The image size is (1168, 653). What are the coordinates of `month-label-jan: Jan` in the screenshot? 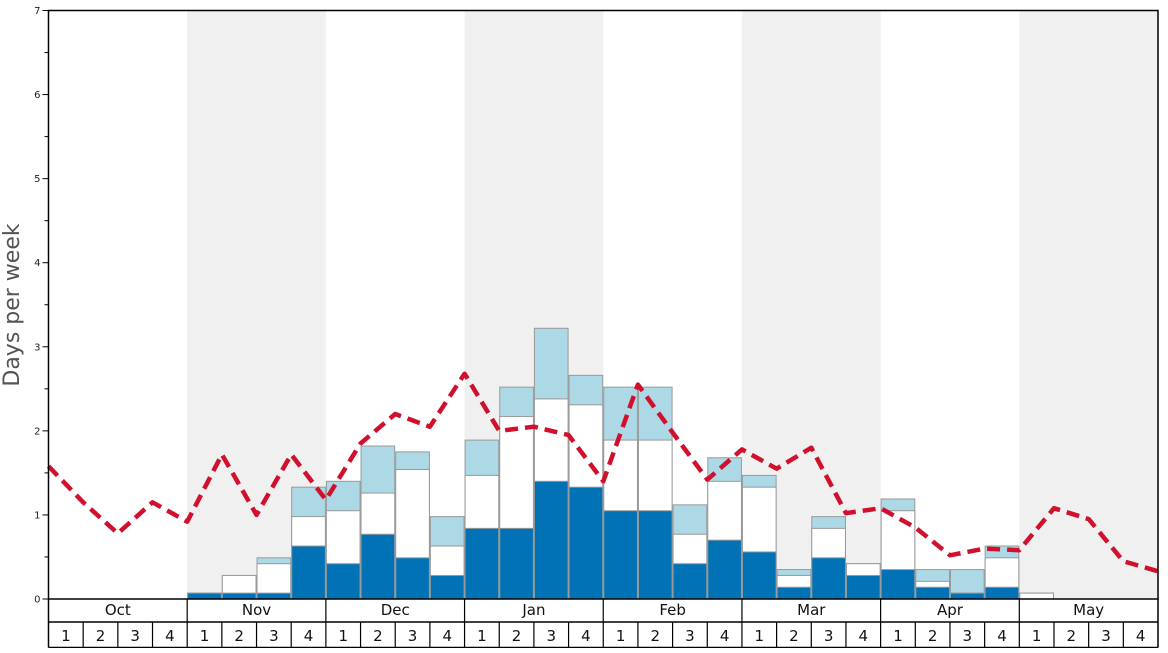 It's located at (533, 610).